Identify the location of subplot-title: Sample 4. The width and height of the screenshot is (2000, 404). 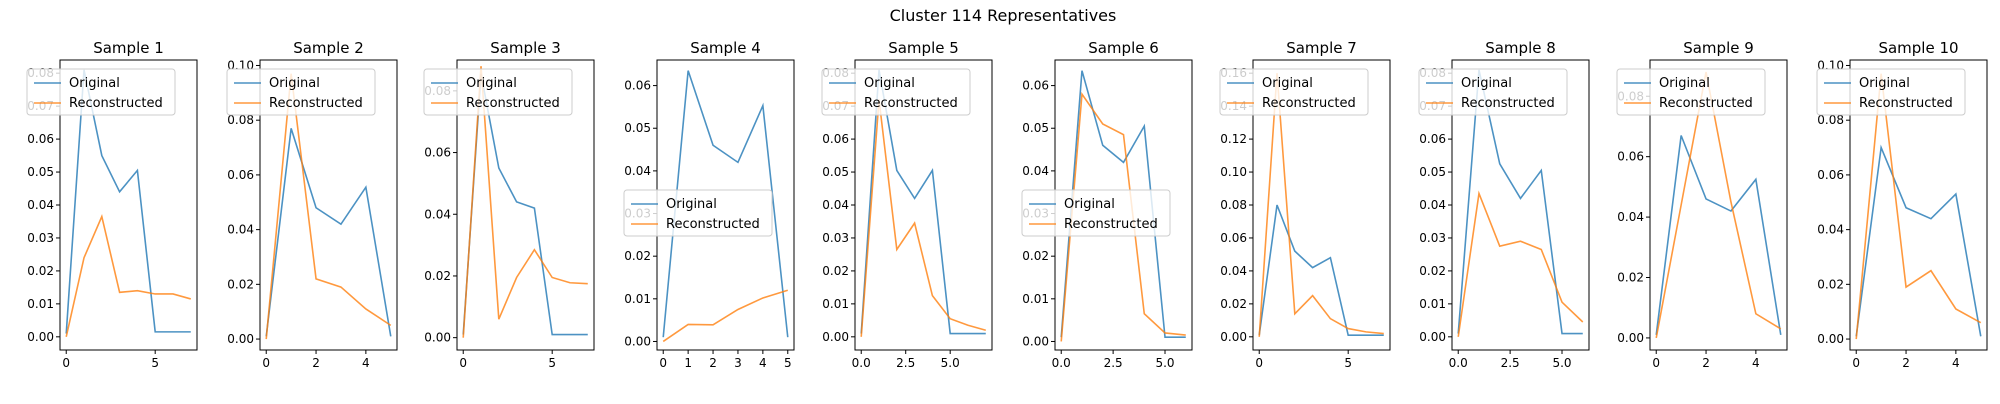
(725, 48).